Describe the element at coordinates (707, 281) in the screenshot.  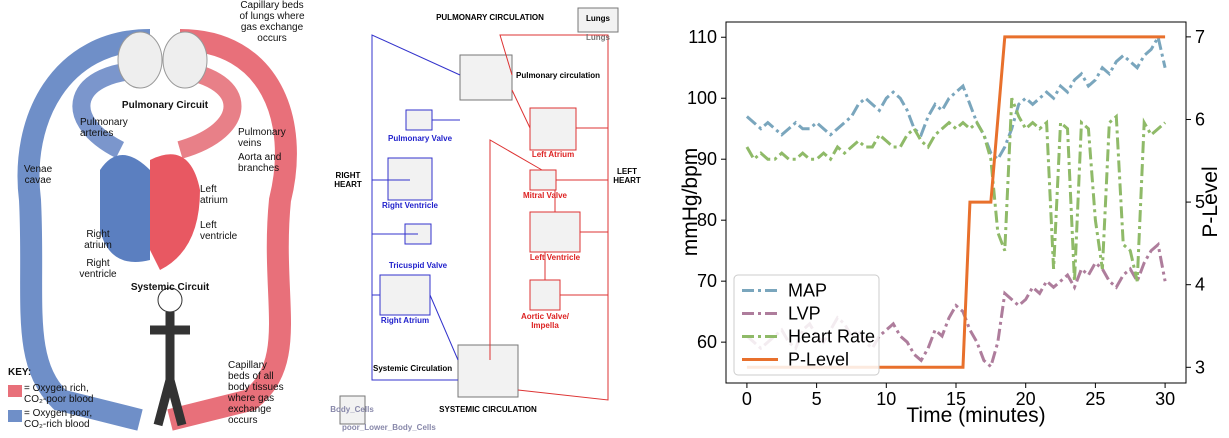
I see `y-tick-label: 70` at that location.